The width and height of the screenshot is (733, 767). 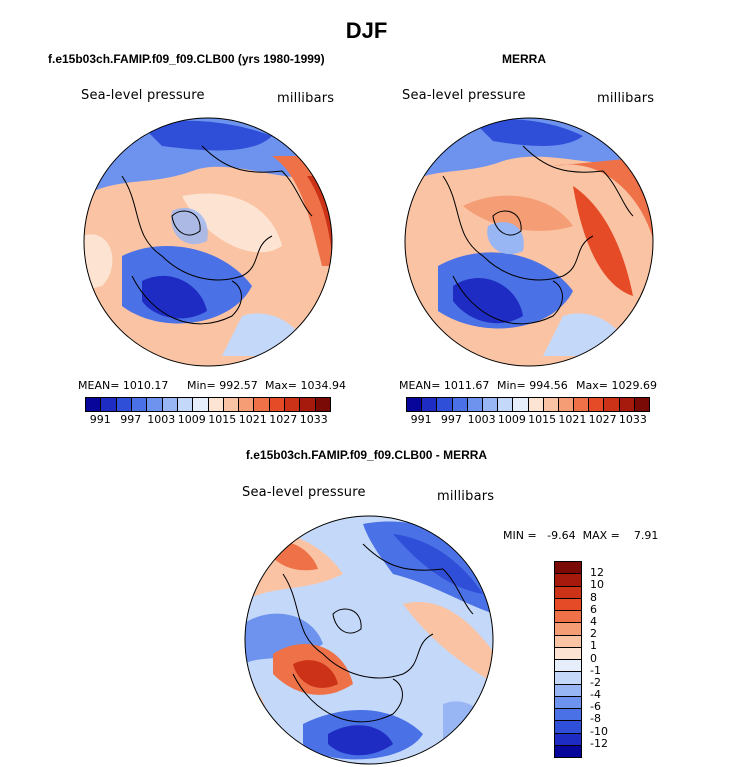 I want to click on obs-colorbar, so click(x=528, y=404).